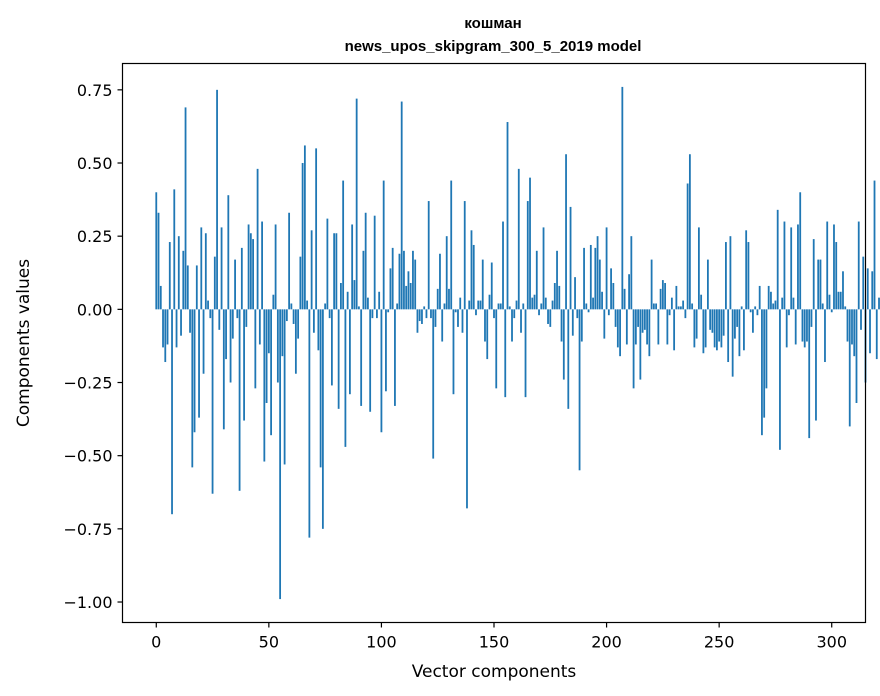 The image size is (880, 696). I want to click on y-tick-label: −1.00, so click(87, 602).